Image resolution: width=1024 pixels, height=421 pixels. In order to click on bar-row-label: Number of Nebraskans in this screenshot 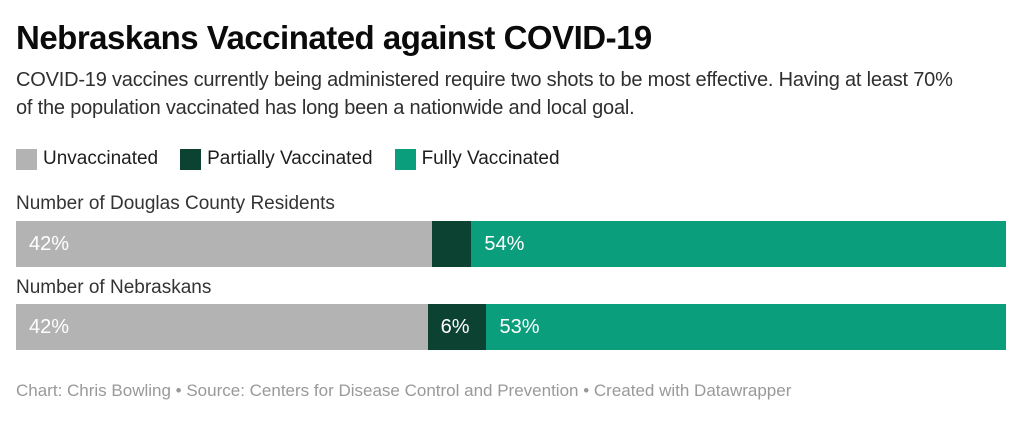, I will do `click(114, 287)`.